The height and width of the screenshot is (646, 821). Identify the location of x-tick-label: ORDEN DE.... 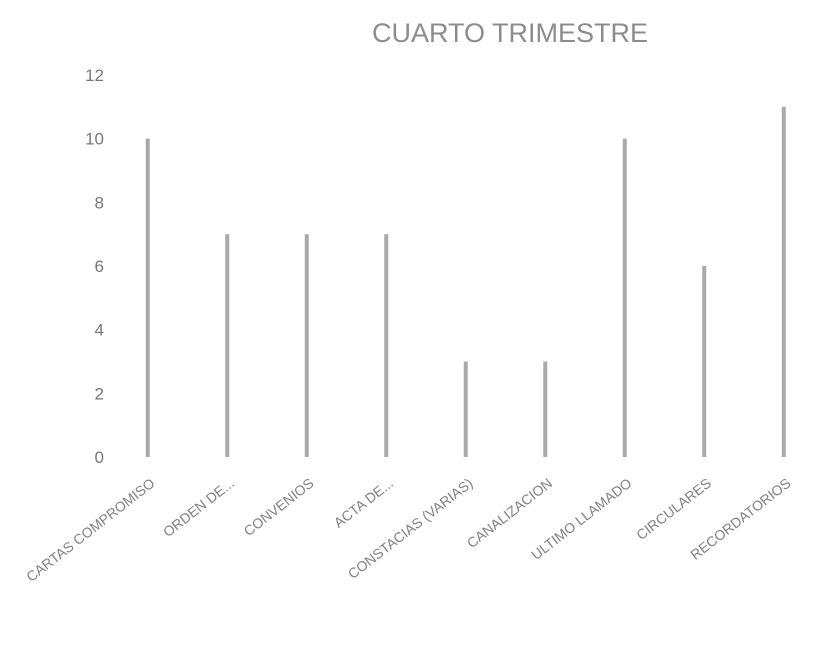
(198, 507).